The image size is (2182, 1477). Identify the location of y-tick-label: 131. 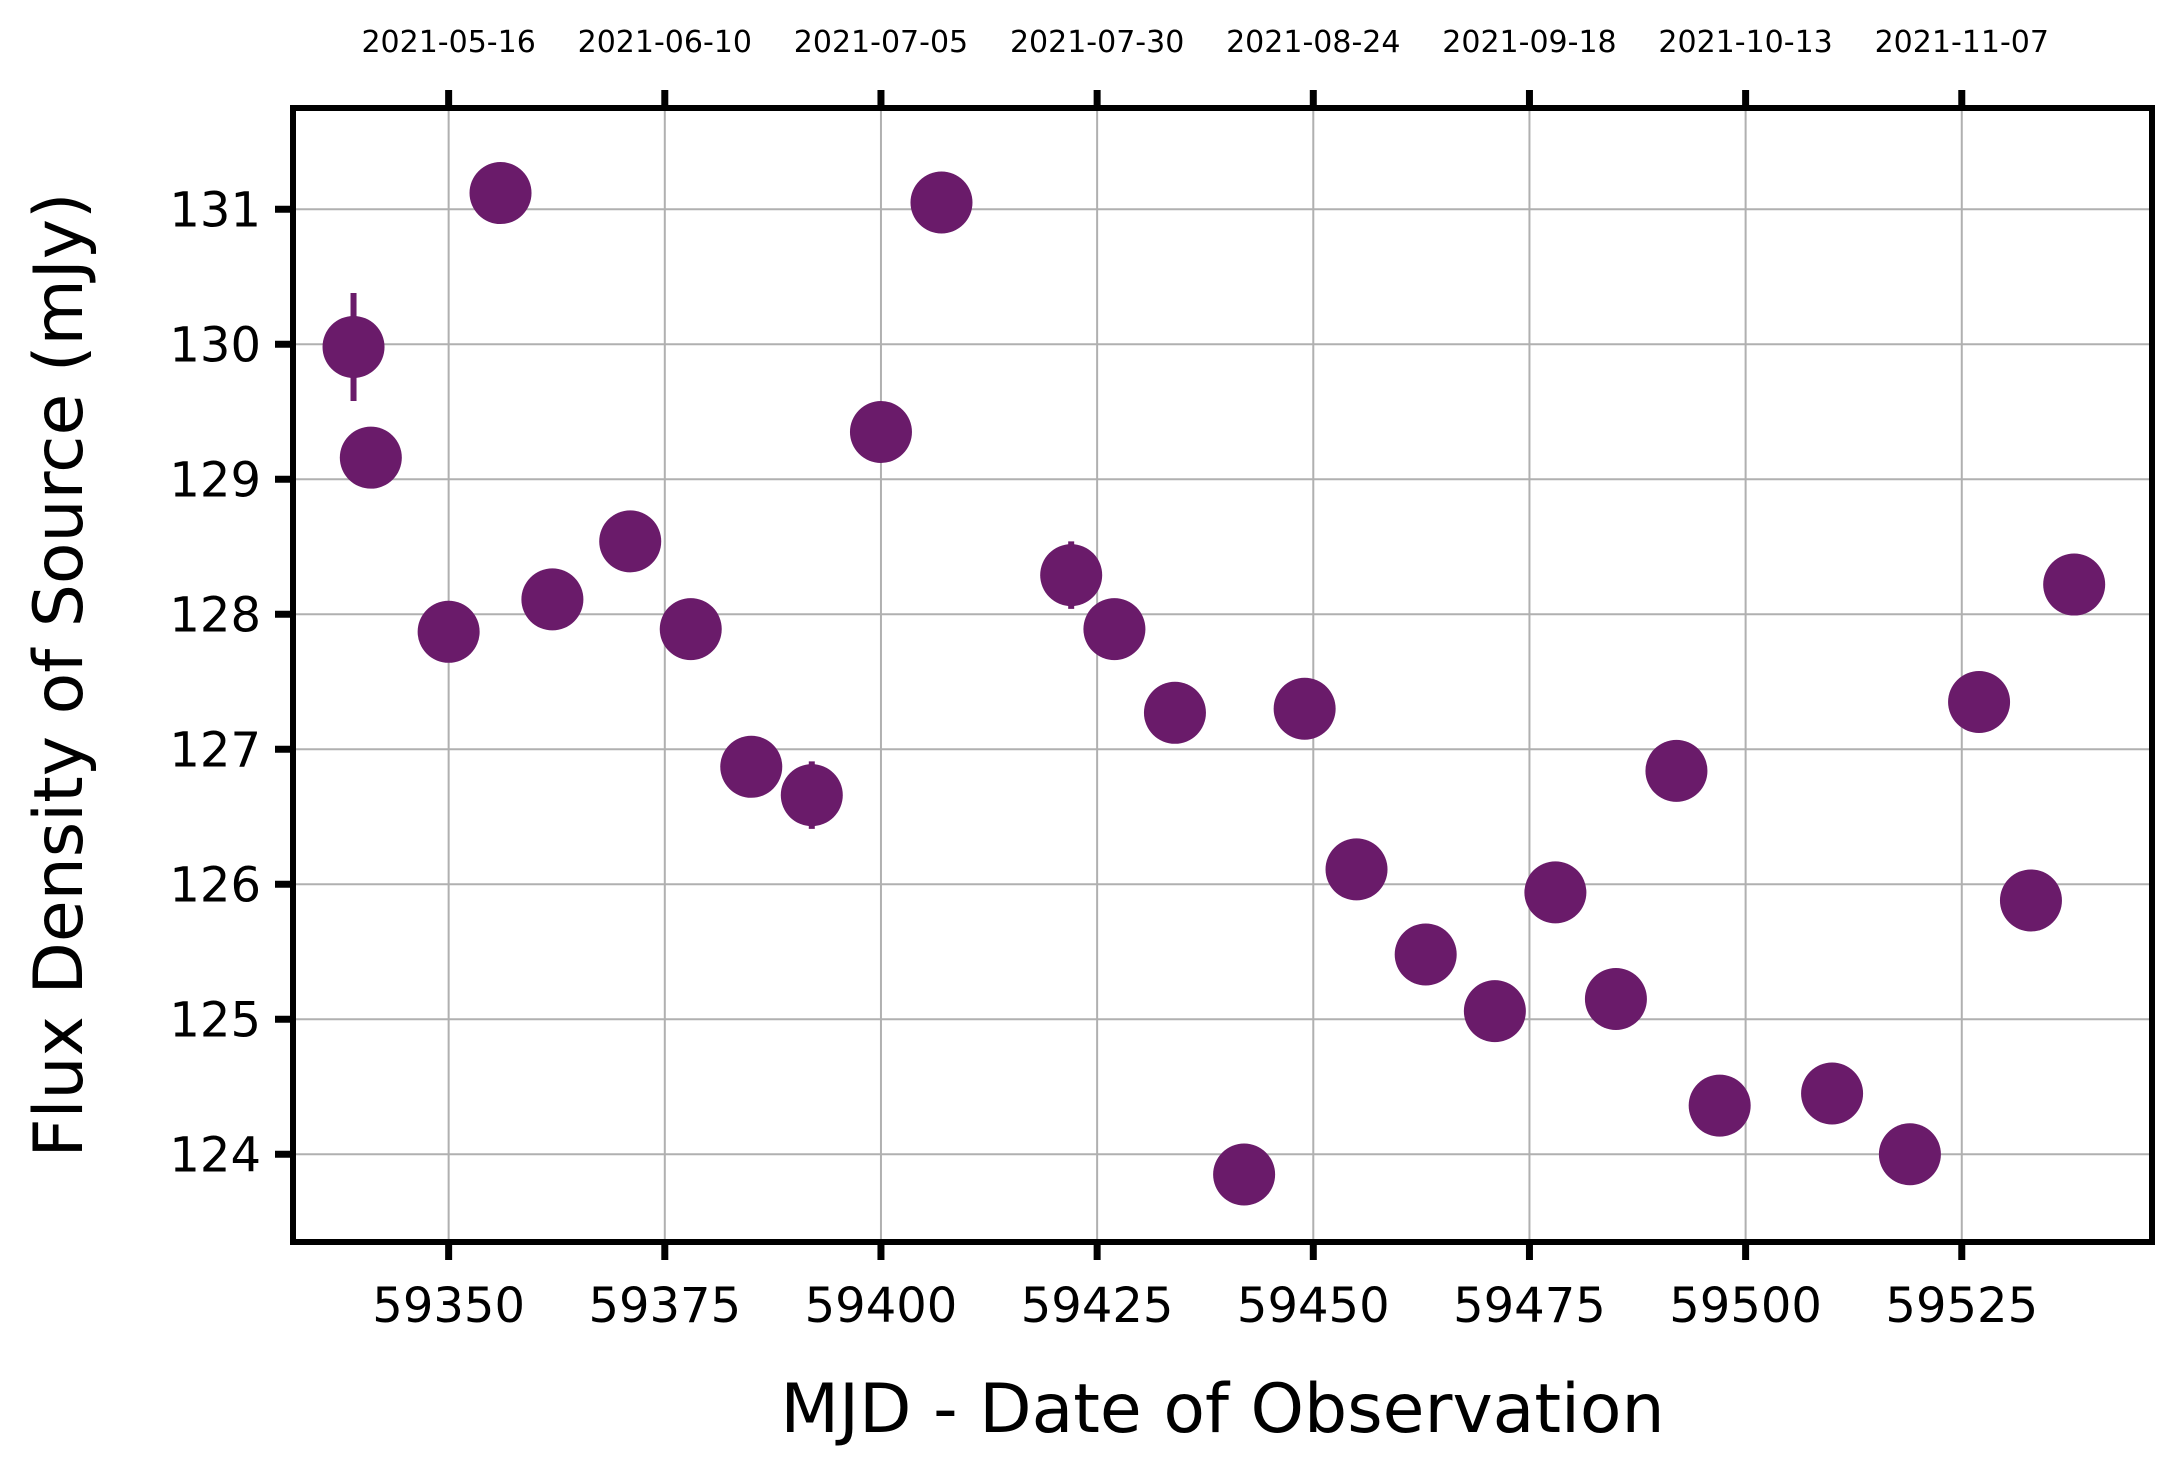
(215, 210).